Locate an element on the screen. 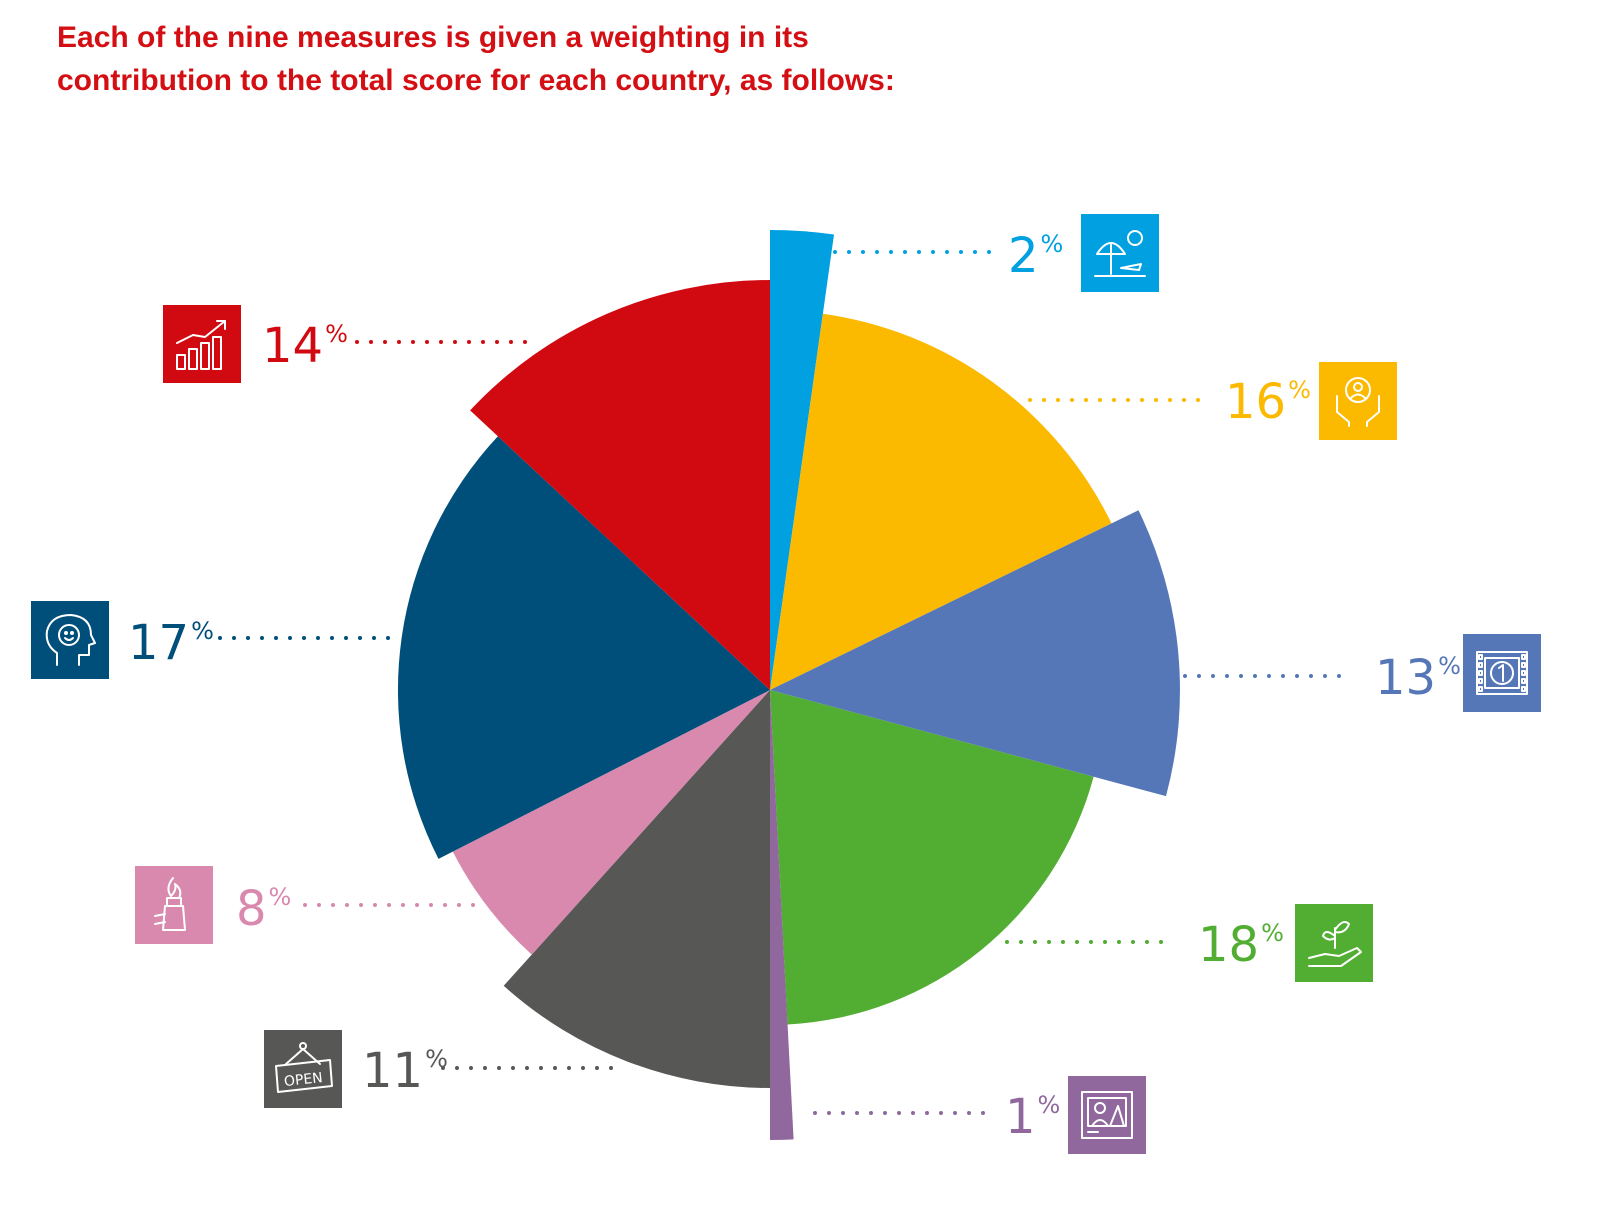 Image resolution: width=1600 pixels, height=1225 pixels. slice-label-11: 11% is located at coordinates (405, 1071).